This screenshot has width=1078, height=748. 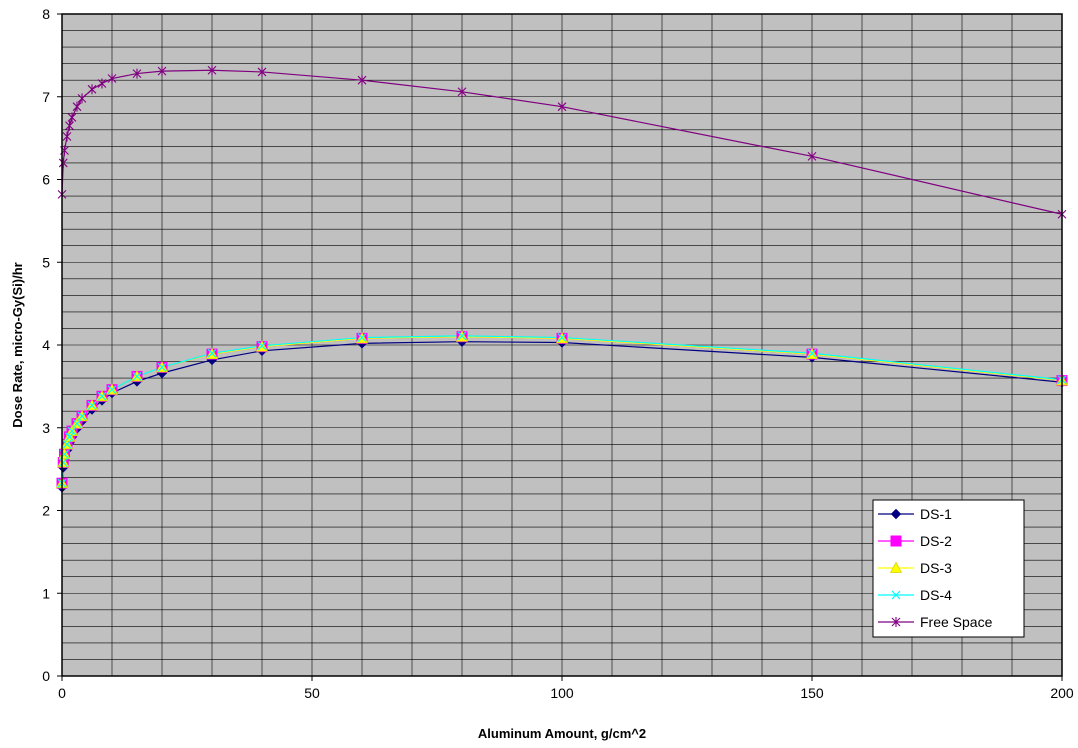 What do you see at coordinates (1062, 693) in the screenshot?
I see `x-tick-label: 200` at bounding box center [1062, 693].